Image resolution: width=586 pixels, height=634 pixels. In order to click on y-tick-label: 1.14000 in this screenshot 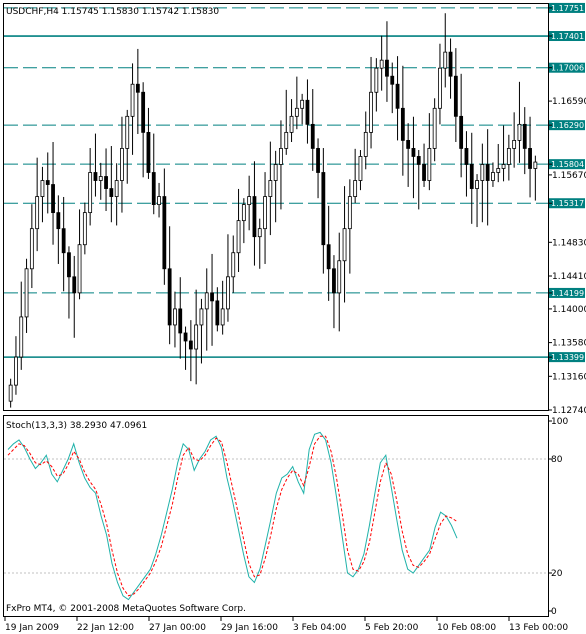, I will do `click(569, 310)`.